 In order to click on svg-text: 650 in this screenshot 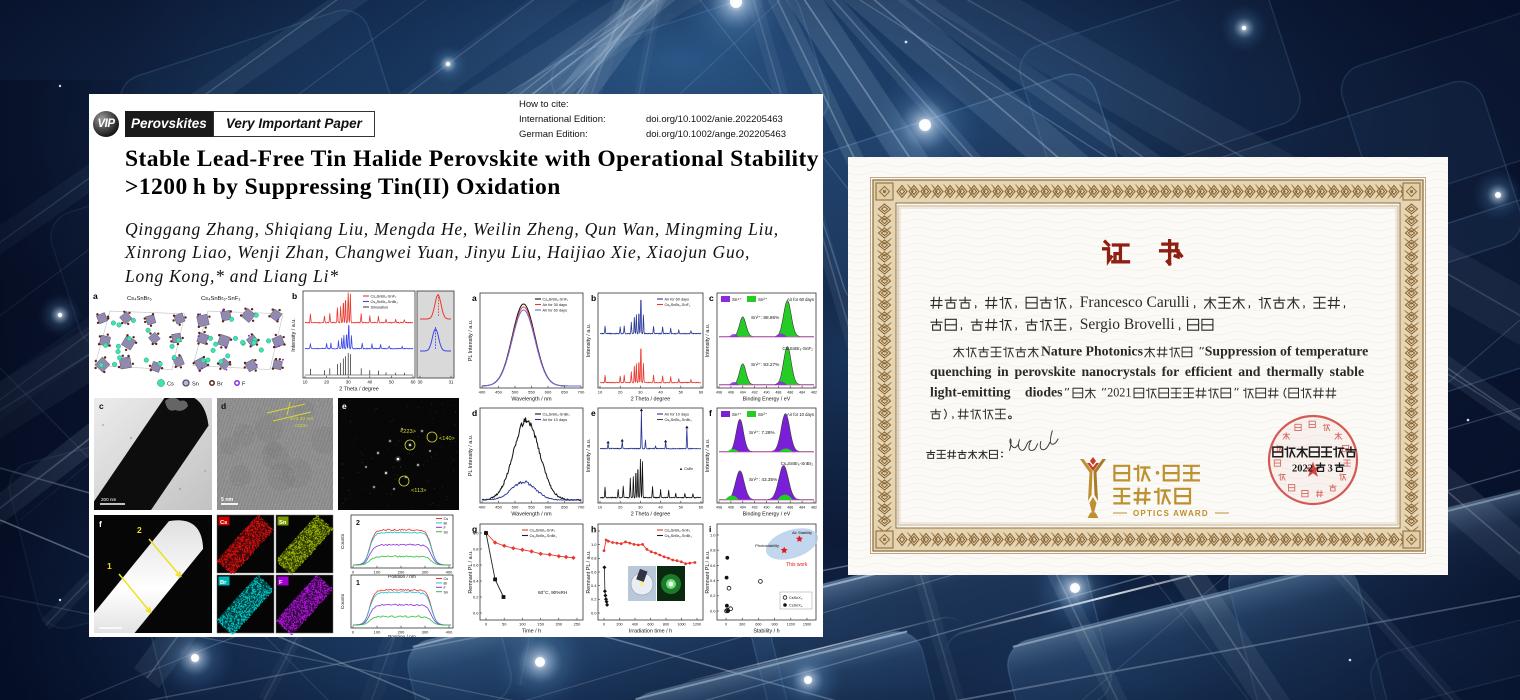, I will do `click(564, 506)`.